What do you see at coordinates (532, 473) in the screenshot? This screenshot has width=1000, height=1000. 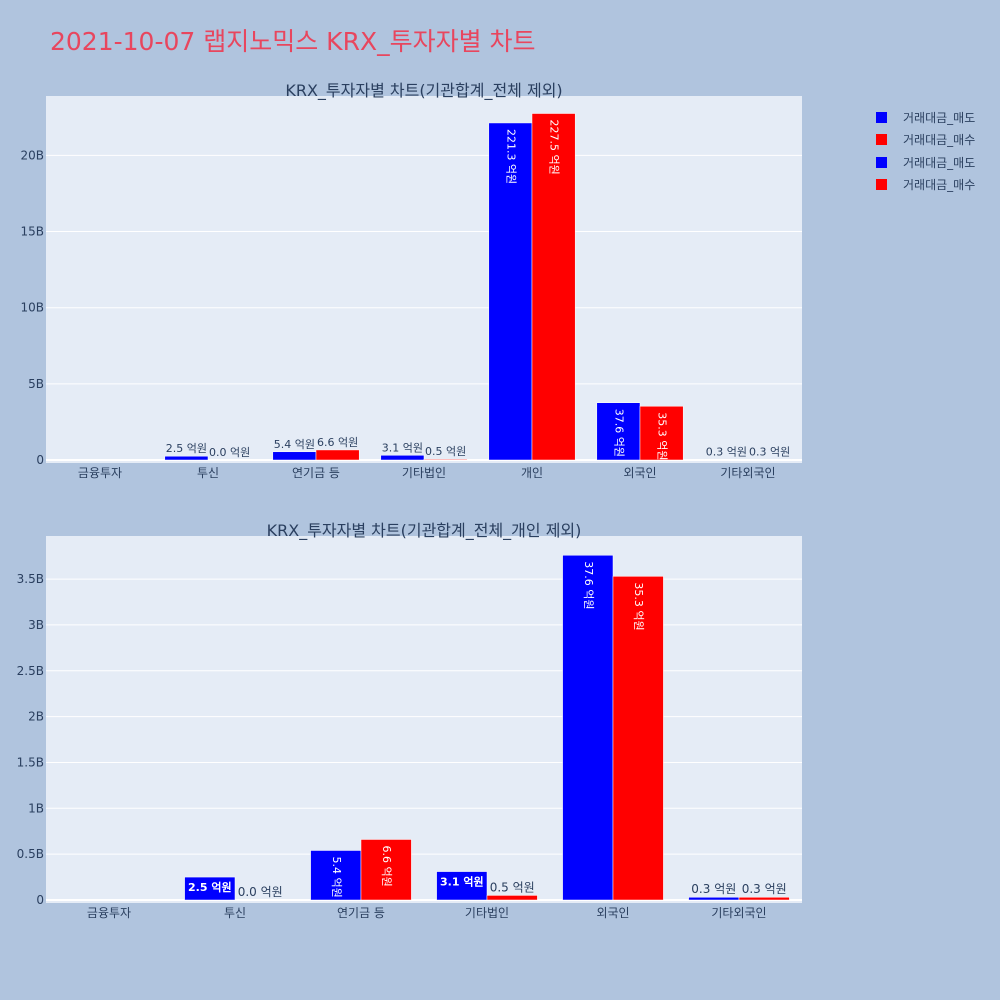 I see `x-tick-label: 개인` at bounding box center [532, 473].